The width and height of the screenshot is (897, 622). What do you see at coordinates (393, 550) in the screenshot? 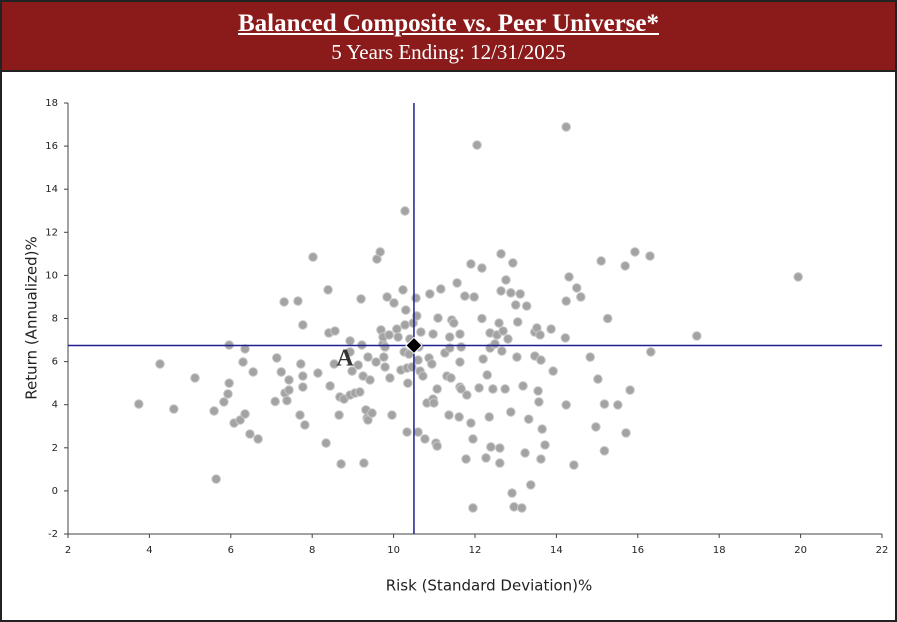
I see `x-tick-label: 10` at bounding box center [393, 550].